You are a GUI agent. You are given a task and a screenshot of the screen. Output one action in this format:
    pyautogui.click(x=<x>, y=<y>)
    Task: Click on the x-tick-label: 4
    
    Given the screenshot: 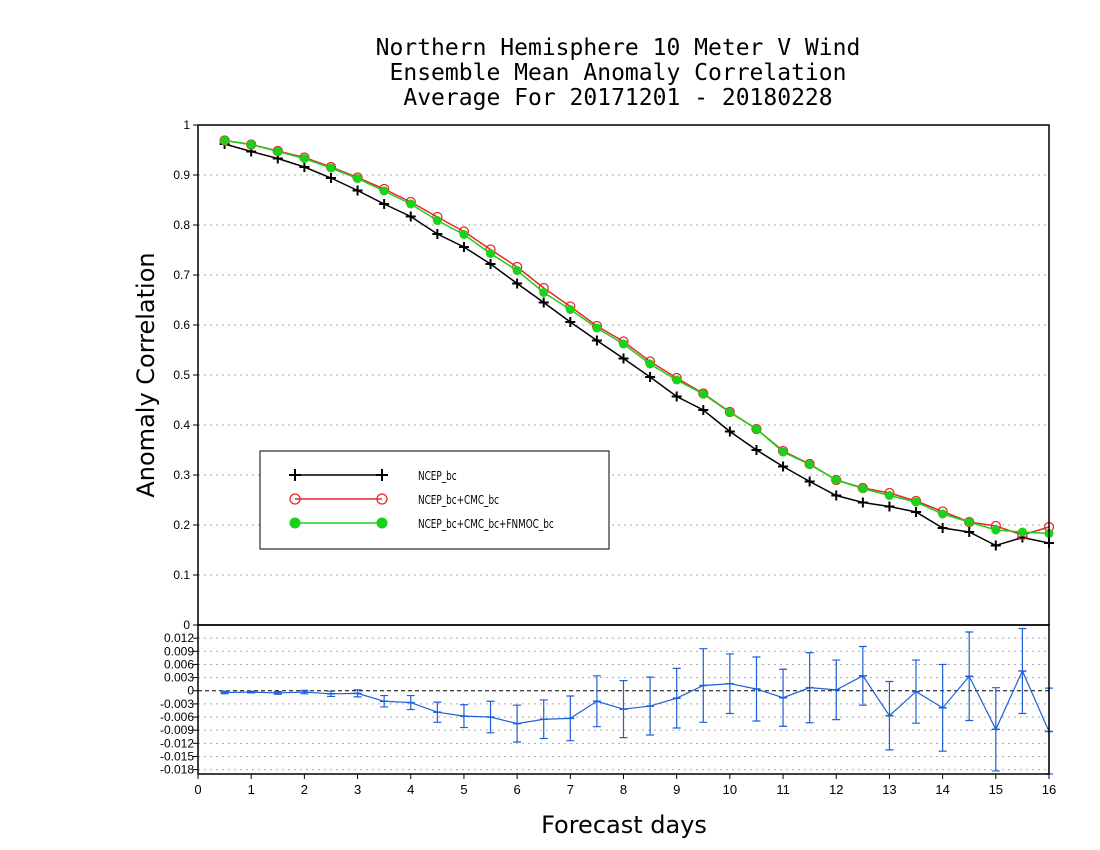 What is the action you would take?
    pyautogui.click(x=410, y=789)
    